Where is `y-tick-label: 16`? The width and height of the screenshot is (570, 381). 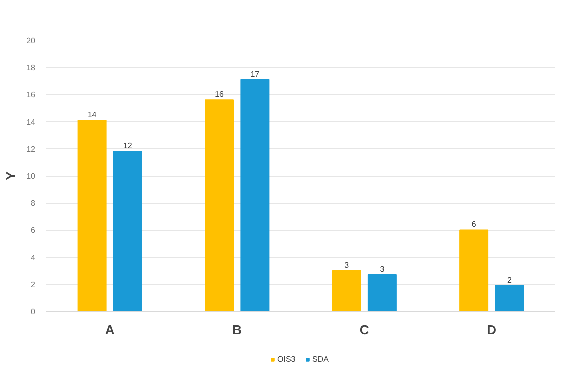
y-tick-label: 16 is located at coordinates (31, 95).